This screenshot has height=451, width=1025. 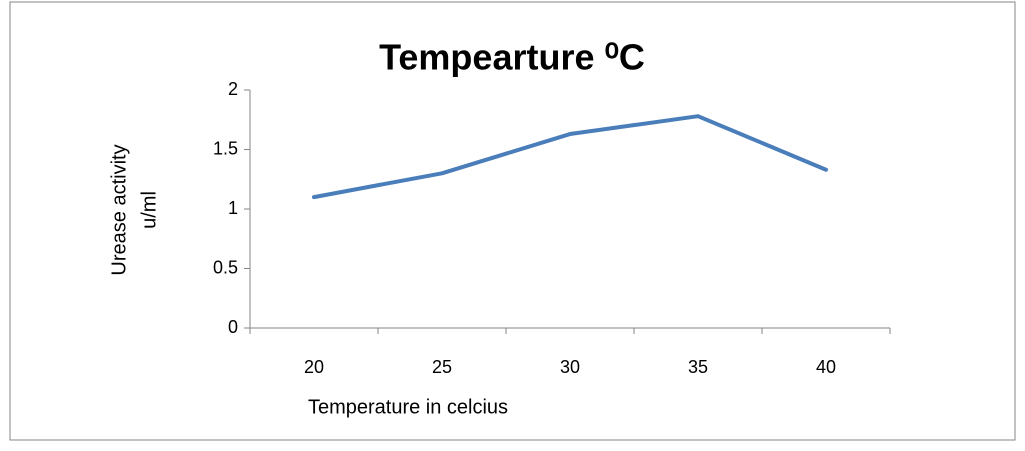 What do you see at coordinates (698, 367) in the screenshot?
I see `x-tick-label: 35` at bounding box center [698, 367].